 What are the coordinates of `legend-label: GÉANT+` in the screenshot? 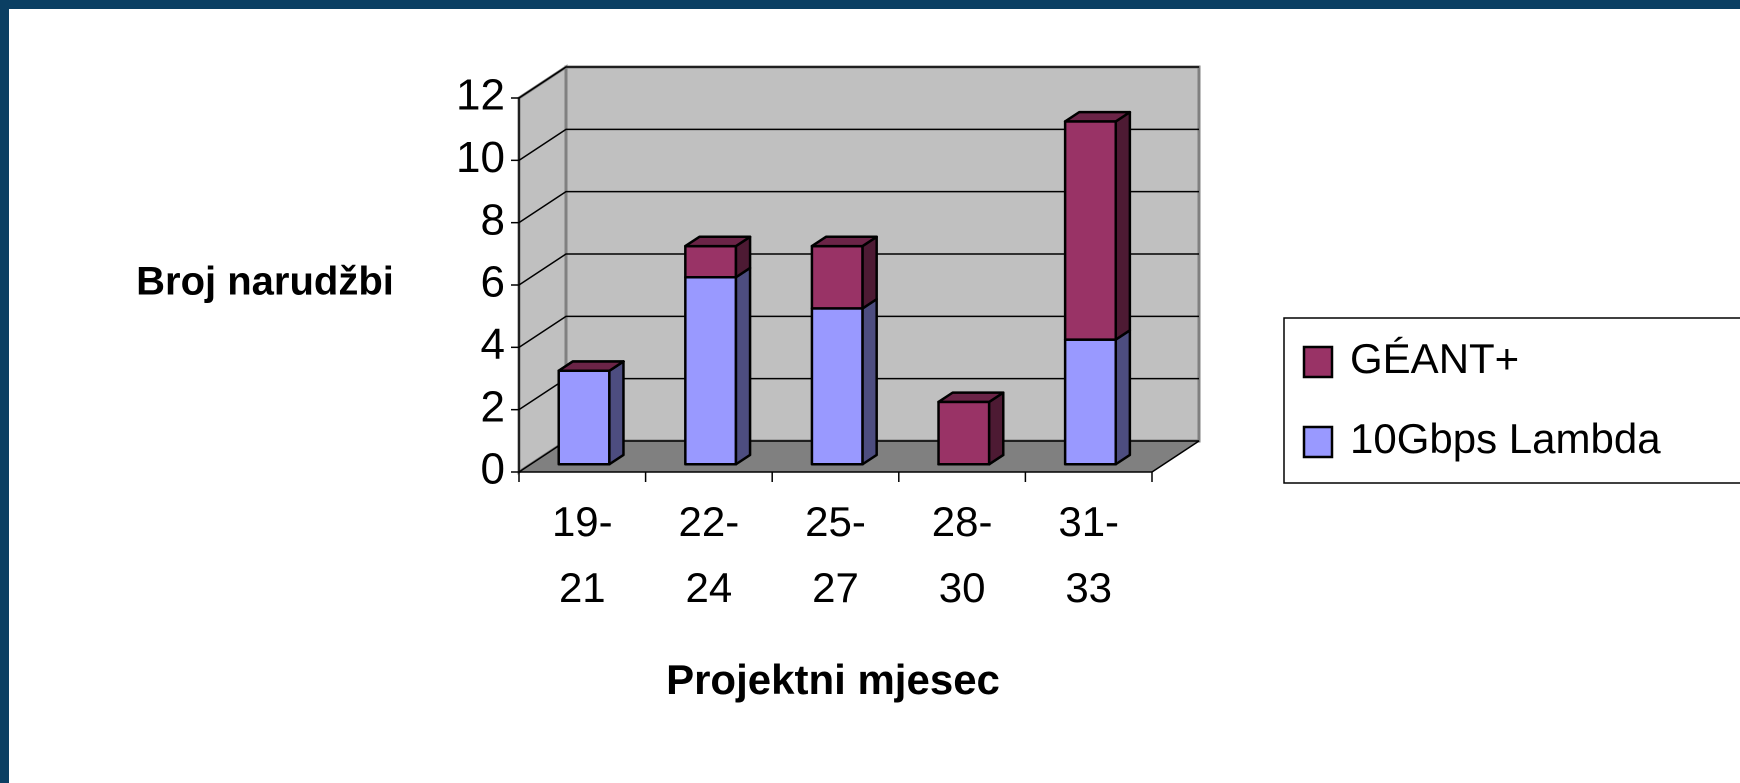 It's located at (1434, 358).